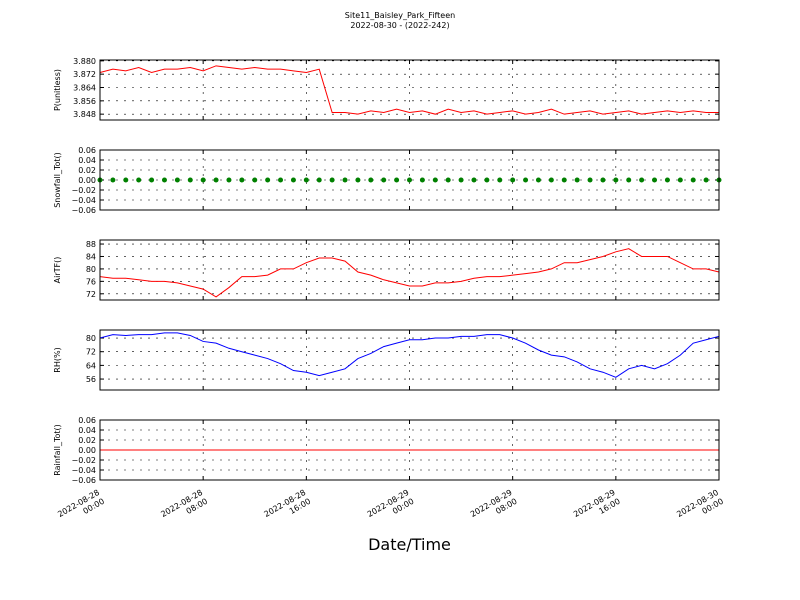 The height and width of the screenshot is (600, 800). Describe the element at coordinates (91, 365) in the screenshot. I see `y-tick-label: 64` at that location.